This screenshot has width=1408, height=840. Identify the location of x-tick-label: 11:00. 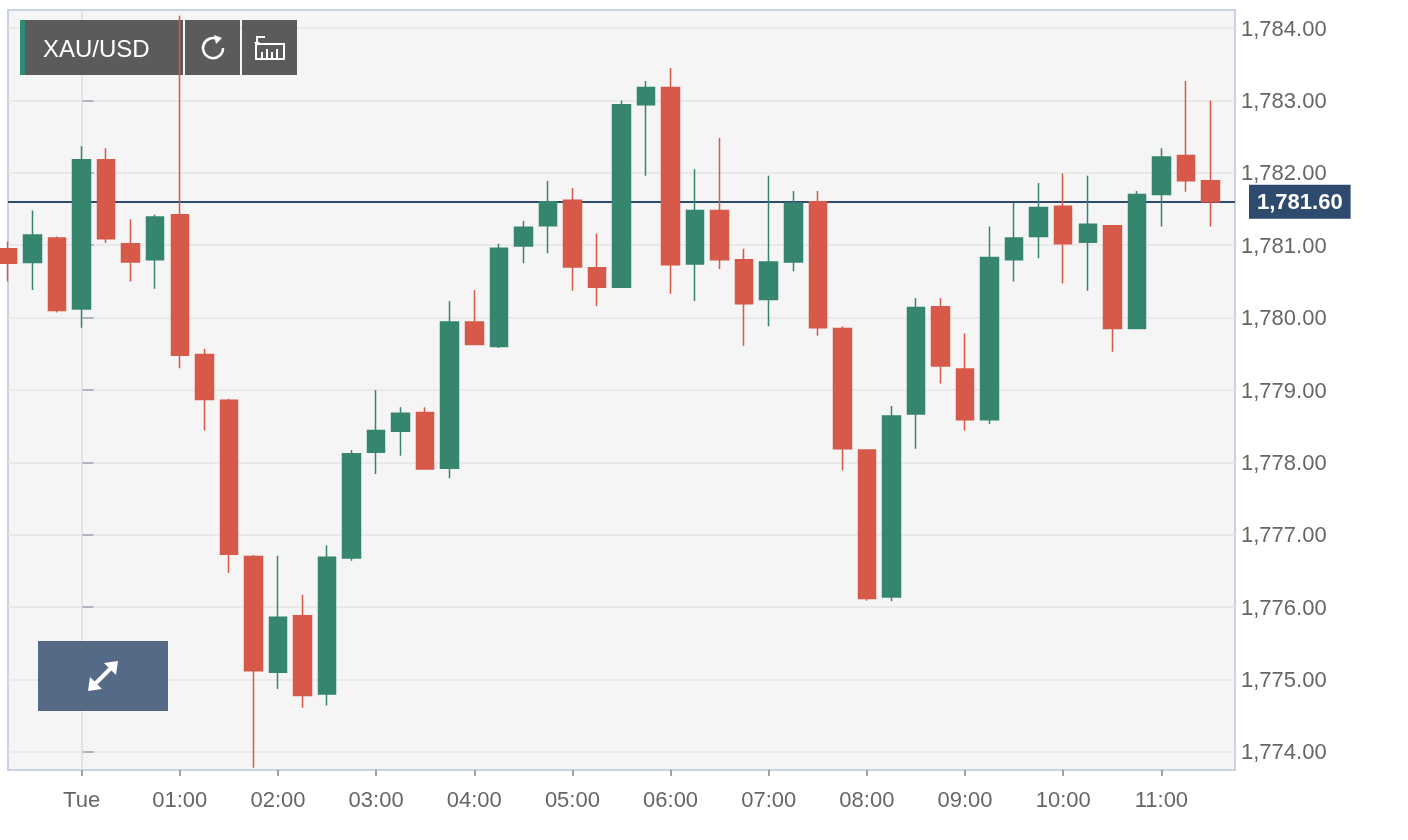
(1161, 799).